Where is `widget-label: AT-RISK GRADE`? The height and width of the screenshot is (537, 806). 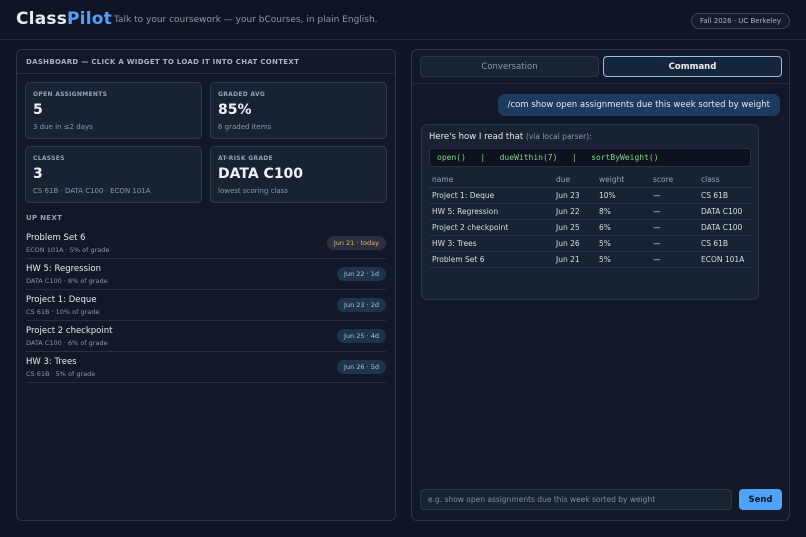
widget-label: AT-RISK GRADE is located at coordinates (245, 158).